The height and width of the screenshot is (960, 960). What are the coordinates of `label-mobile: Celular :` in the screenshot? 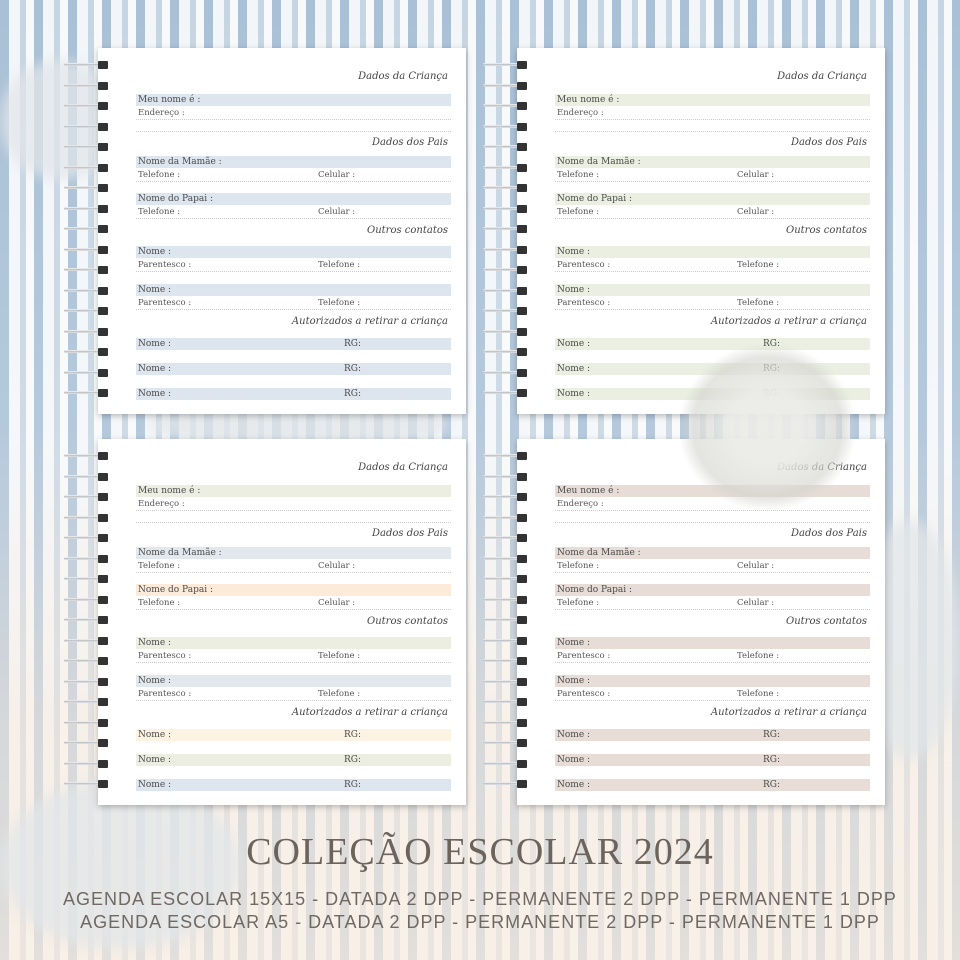 It's located at (756, 212).